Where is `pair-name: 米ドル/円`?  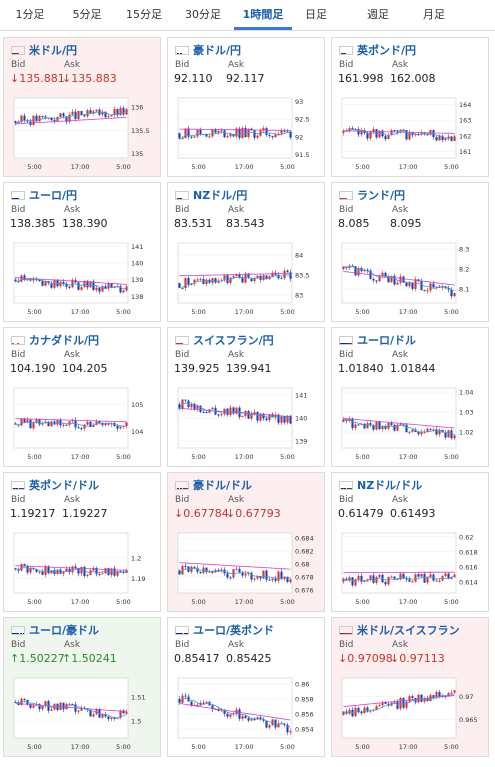 pair-name: 米ドル/円 is located at coordinates (53, 50).